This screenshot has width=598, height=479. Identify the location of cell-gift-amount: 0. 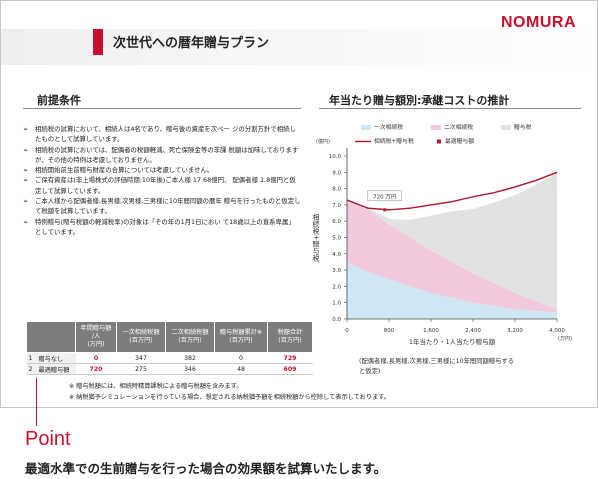
(96, 358).